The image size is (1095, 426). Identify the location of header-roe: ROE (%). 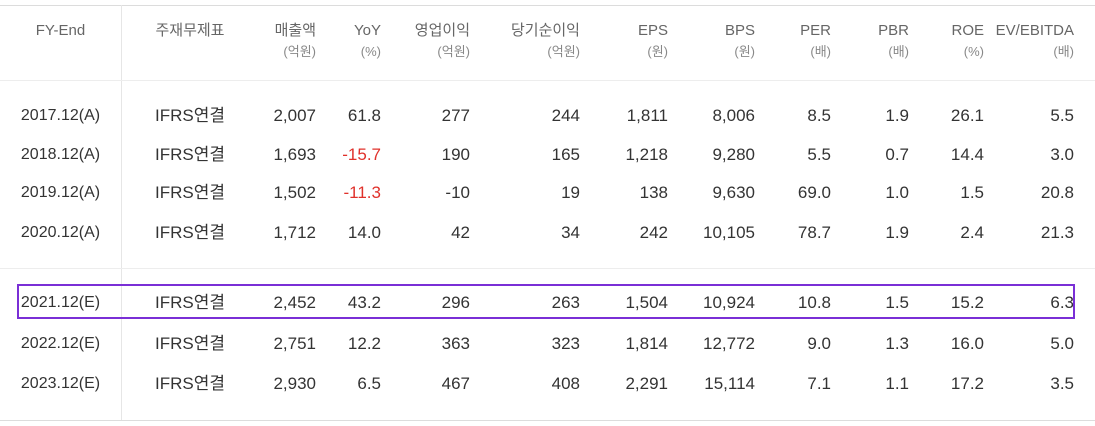
(967, 40).